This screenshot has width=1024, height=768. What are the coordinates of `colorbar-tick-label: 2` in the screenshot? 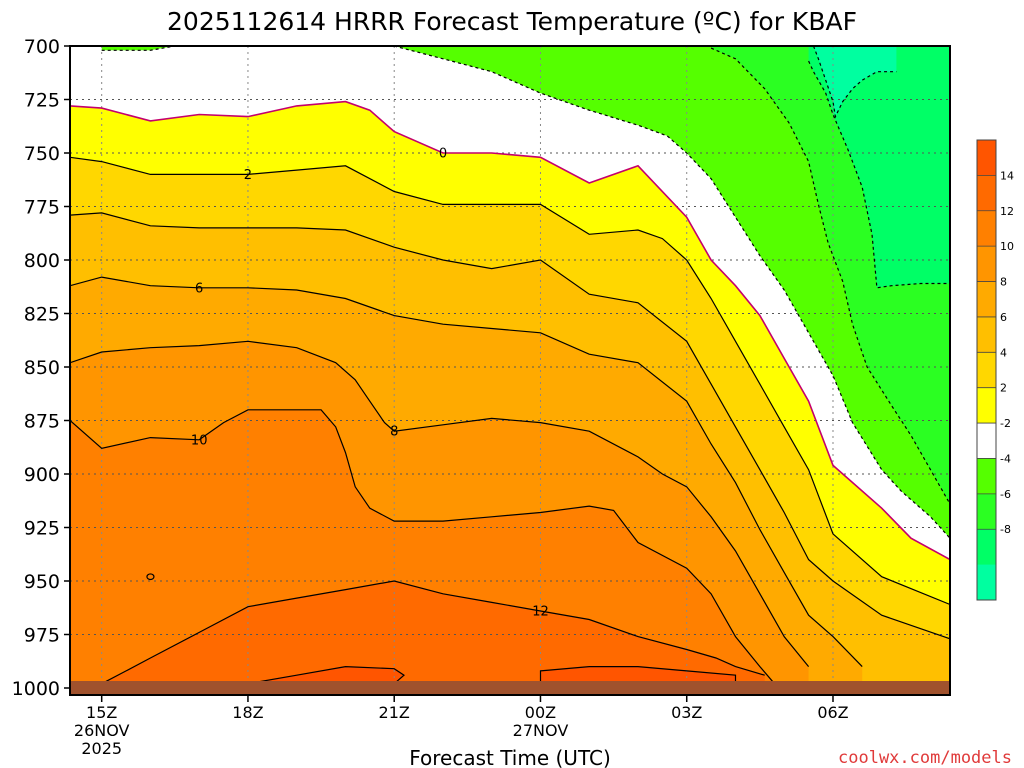 It's located at (1003, 388).